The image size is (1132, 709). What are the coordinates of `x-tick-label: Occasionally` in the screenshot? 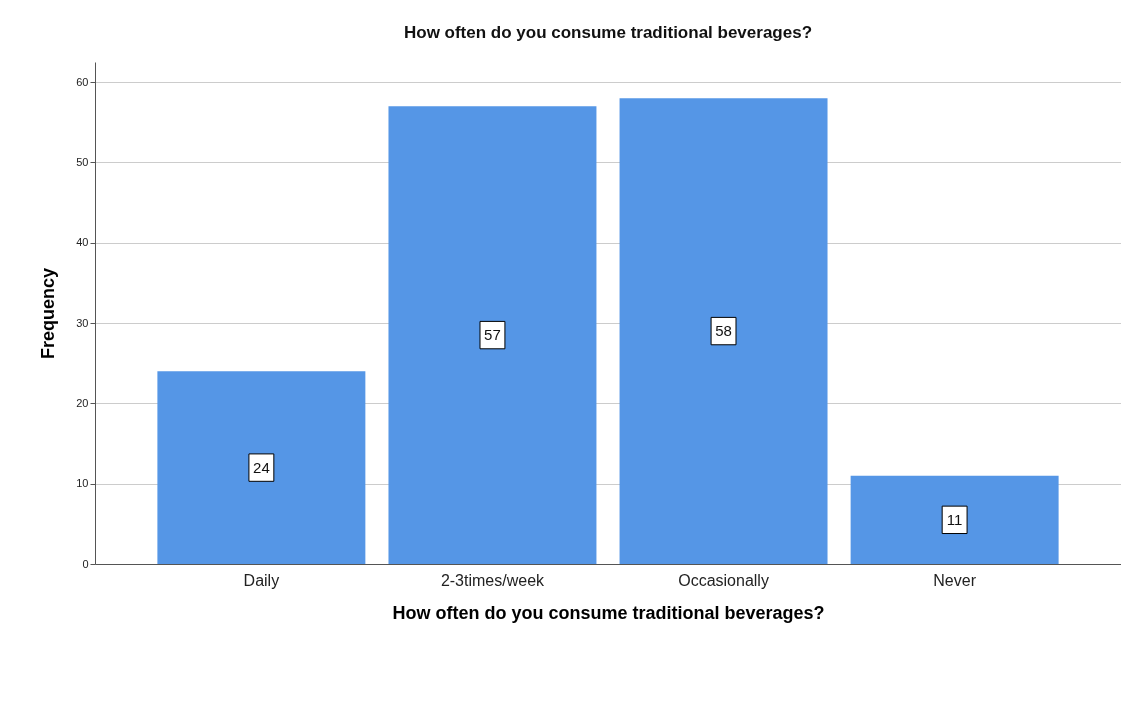 It's located at (723, 580).